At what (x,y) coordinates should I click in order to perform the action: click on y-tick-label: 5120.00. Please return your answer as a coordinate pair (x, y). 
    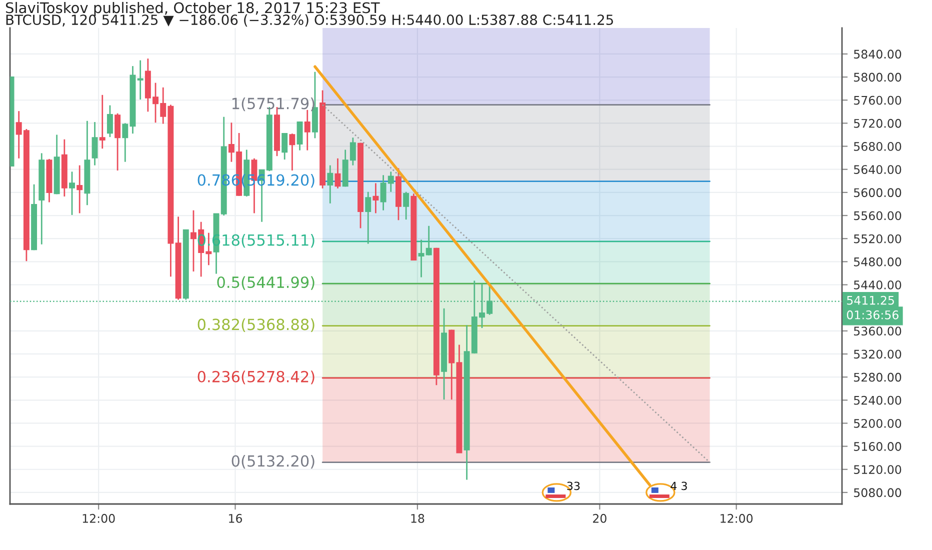
    Looking at the image, I should click on (878, 469).